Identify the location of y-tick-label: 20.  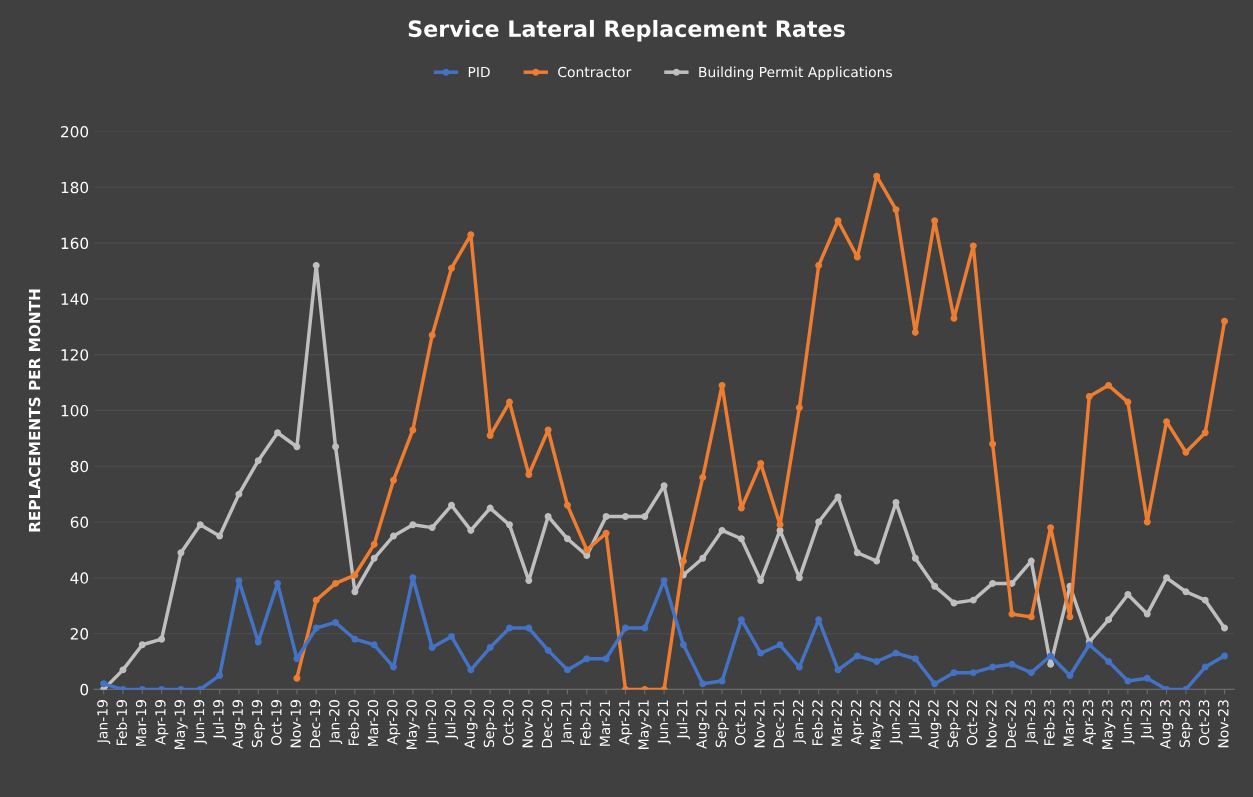
(79, 634).